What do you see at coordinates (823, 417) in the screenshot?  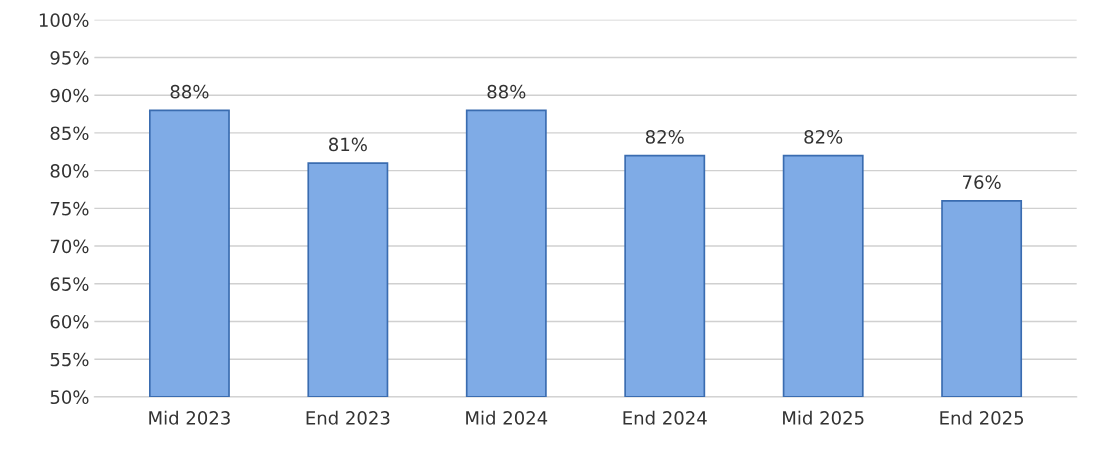 I see `x-tick-label: Mid 2025` at bounding box center [823, 417].